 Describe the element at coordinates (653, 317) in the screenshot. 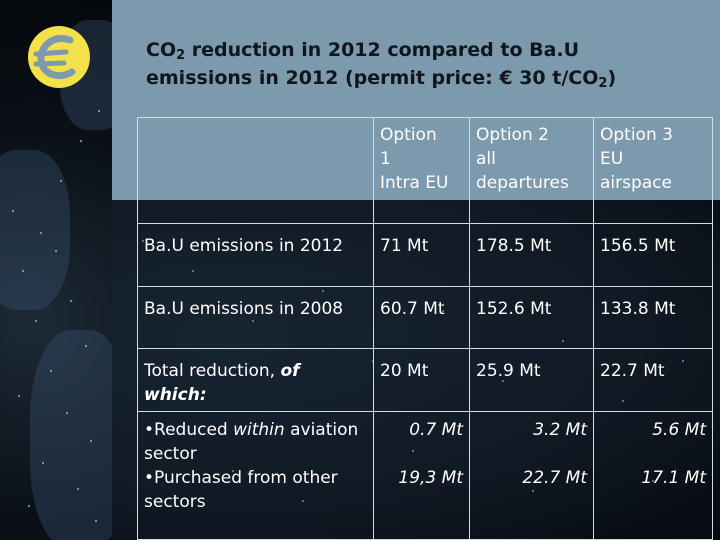

I see `table-cell: 133.8 Mt` at that location.